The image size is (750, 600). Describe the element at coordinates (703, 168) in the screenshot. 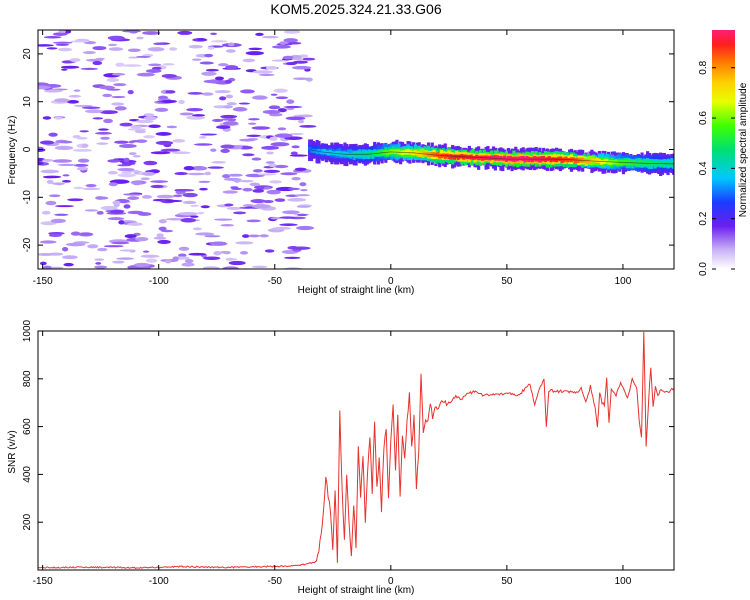

I see `colorbar-tick-label: 0.4` at that location.